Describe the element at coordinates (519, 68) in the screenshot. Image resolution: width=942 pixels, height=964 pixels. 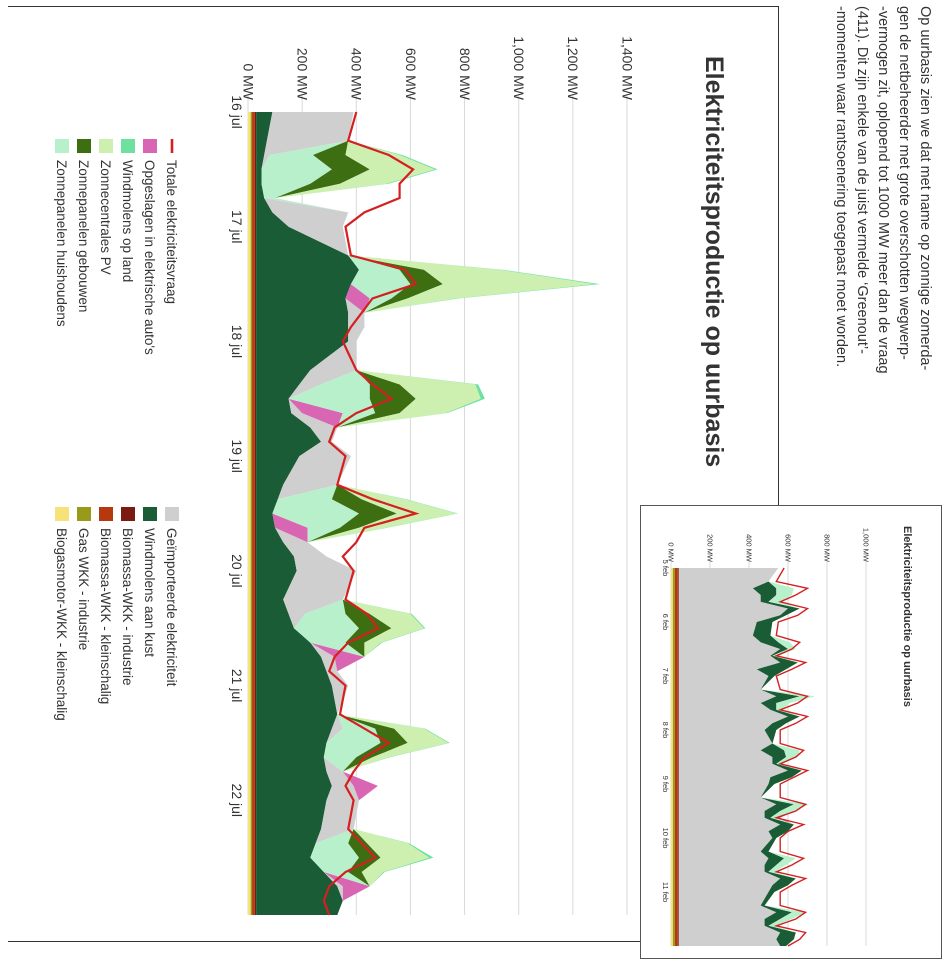
I see `main-y-tick-label: 1,000 MW` at that location.